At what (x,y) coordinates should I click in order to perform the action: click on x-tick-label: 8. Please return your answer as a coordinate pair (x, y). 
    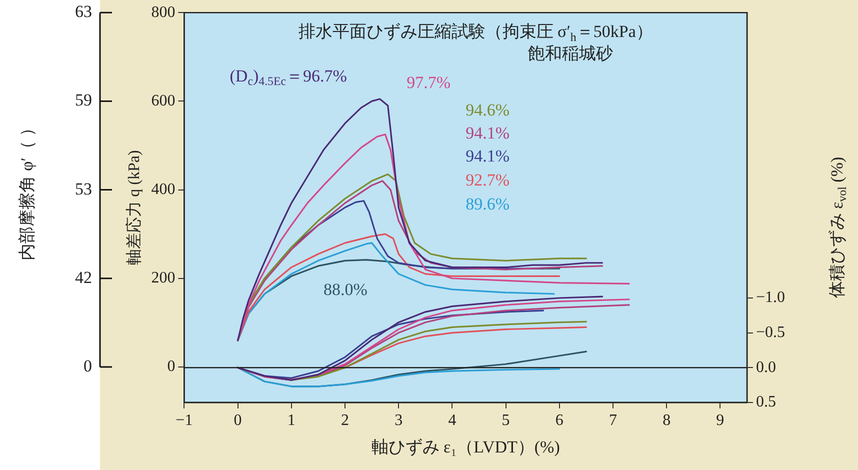
    Looking at the image, I should click on (666, 421).